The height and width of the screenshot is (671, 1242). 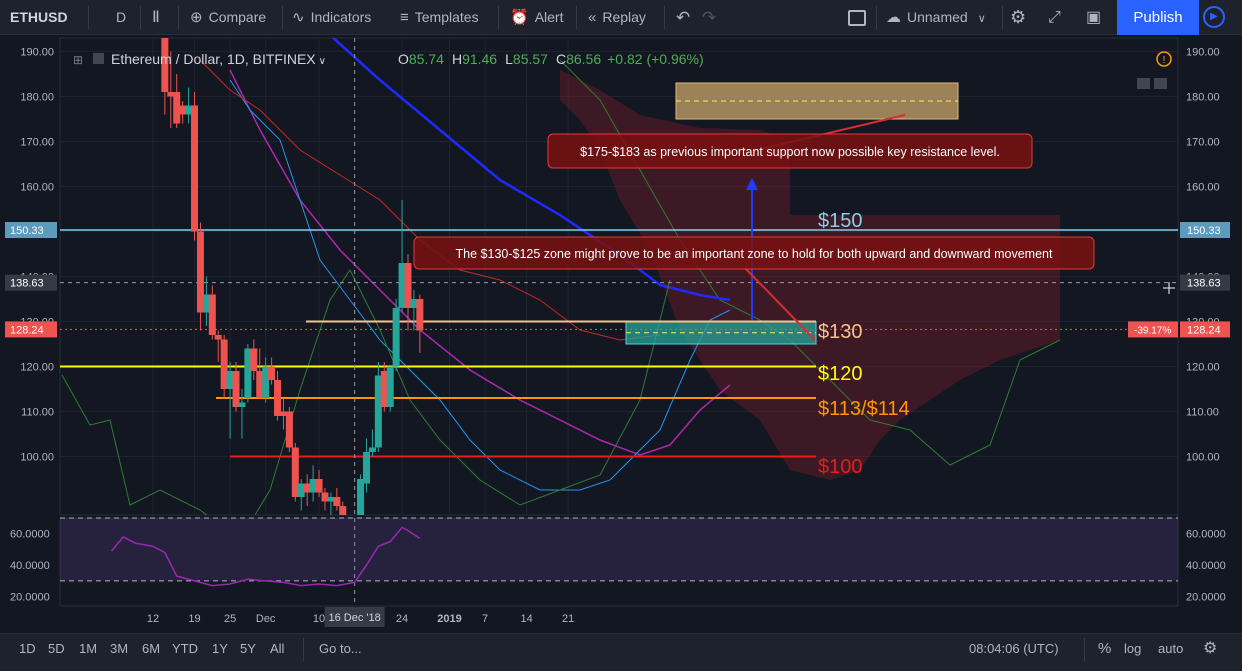 I want to click on price-tick-label-left: 100.00, so click(x=37, y=458).